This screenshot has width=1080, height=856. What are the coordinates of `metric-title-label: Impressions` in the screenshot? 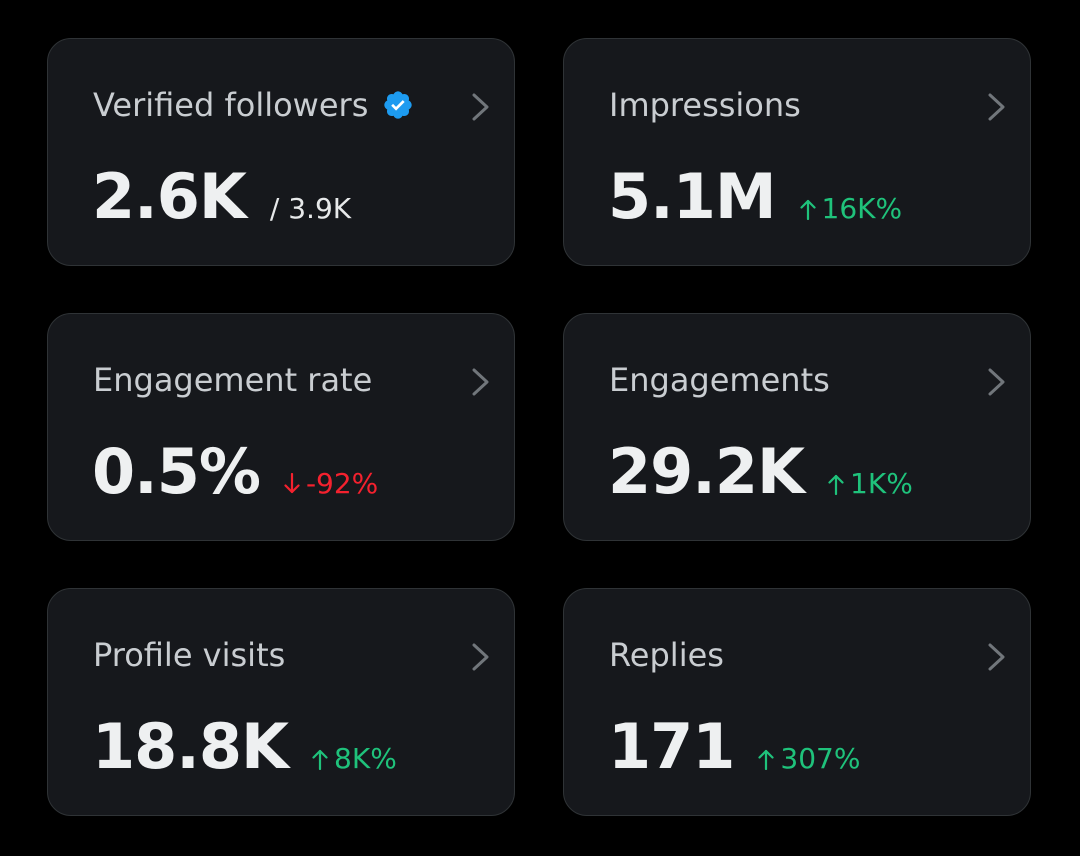 It's located at (705, 105).